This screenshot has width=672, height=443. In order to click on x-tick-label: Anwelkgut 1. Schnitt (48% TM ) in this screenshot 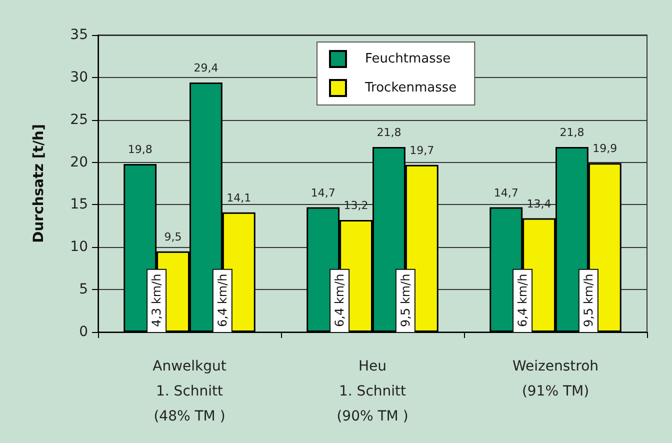, I will do `click(189, 391)`.